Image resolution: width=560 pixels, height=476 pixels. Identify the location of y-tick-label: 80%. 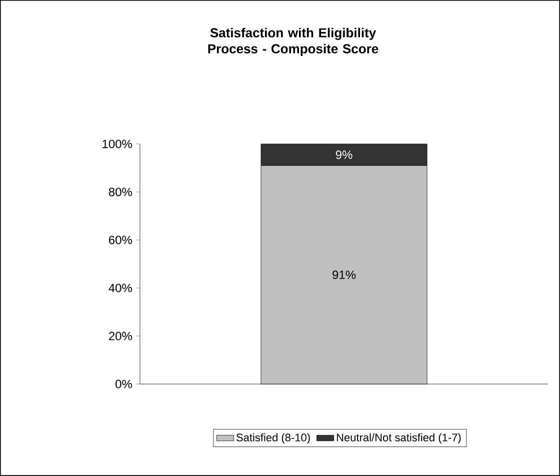
(120, 192).